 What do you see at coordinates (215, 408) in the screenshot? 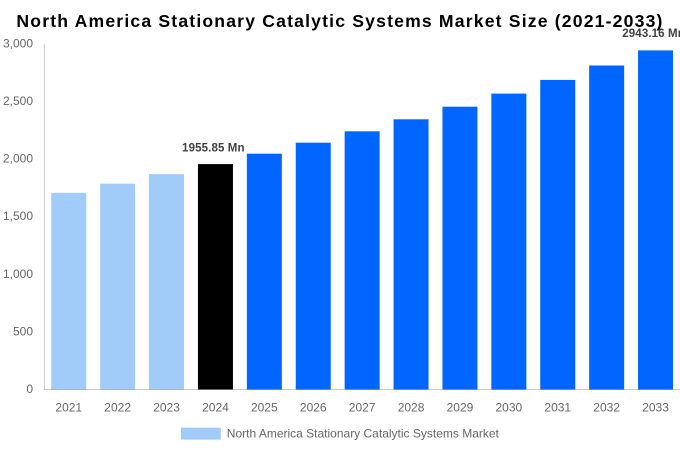
I see `svg-text: 2024` at bounding box center [215, 408].